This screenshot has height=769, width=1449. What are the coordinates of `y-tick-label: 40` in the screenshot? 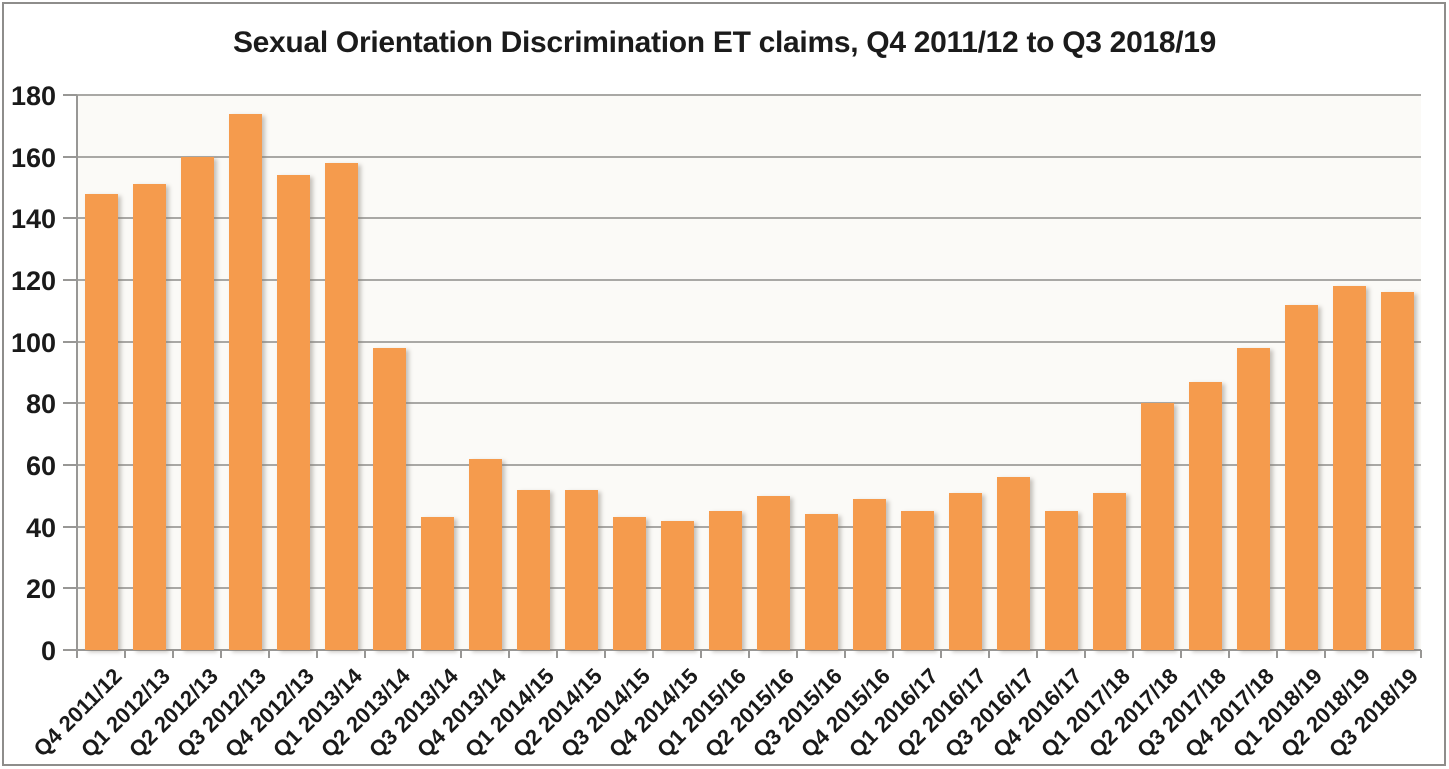 It's located at (40, 527).